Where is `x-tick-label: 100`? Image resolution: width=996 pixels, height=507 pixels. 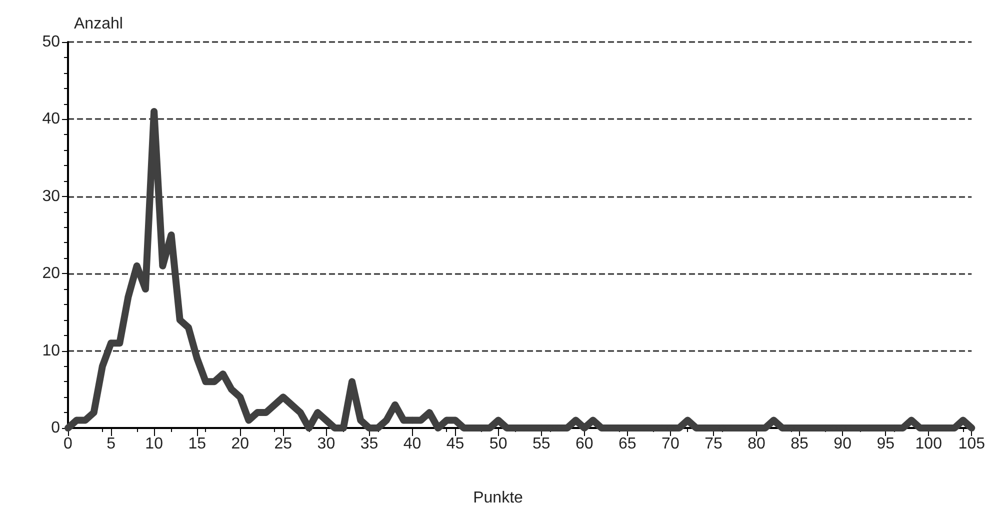
x-tick-label: 100 is located at coordinates (928, 444).